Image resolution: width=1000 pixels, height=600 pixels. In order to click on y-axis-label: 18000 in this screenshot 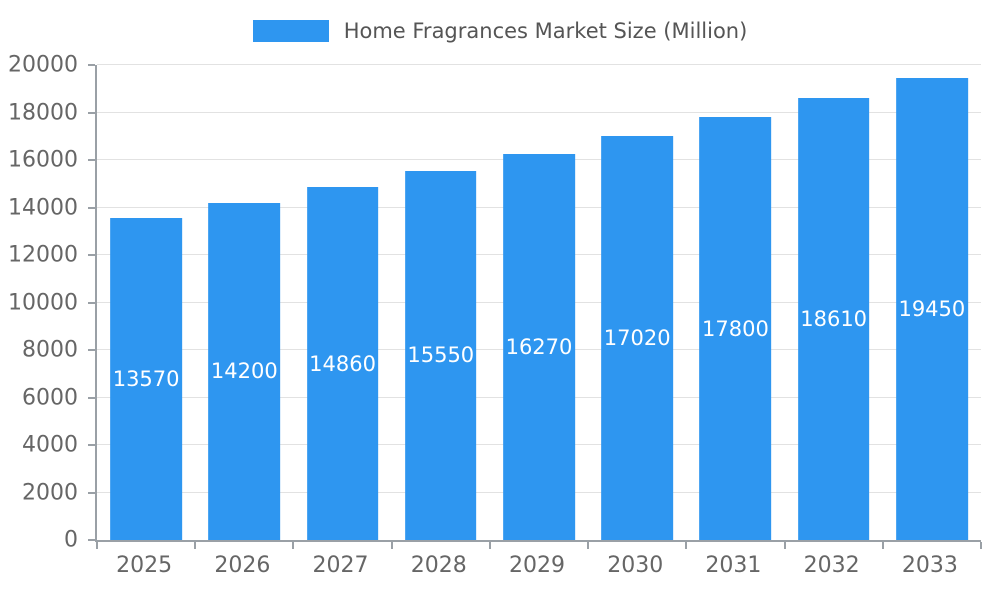, I will do `click(43, 112)`.